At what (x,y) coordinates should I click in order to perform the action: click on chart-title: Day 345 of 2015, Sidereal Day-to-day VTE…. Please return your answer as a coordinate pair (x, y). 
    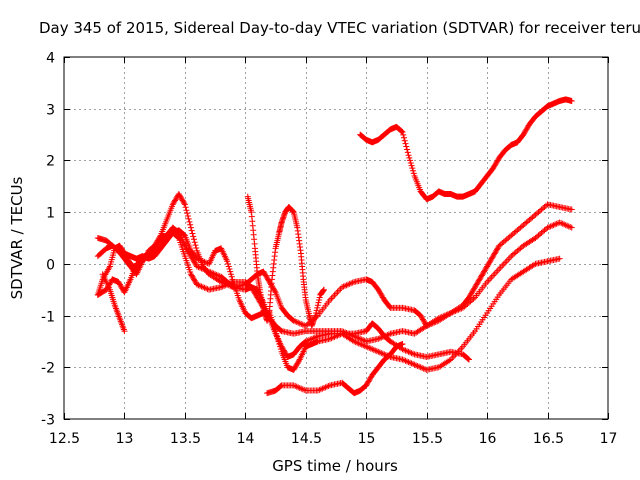
    Looking at the image, I should click on (339, 28).